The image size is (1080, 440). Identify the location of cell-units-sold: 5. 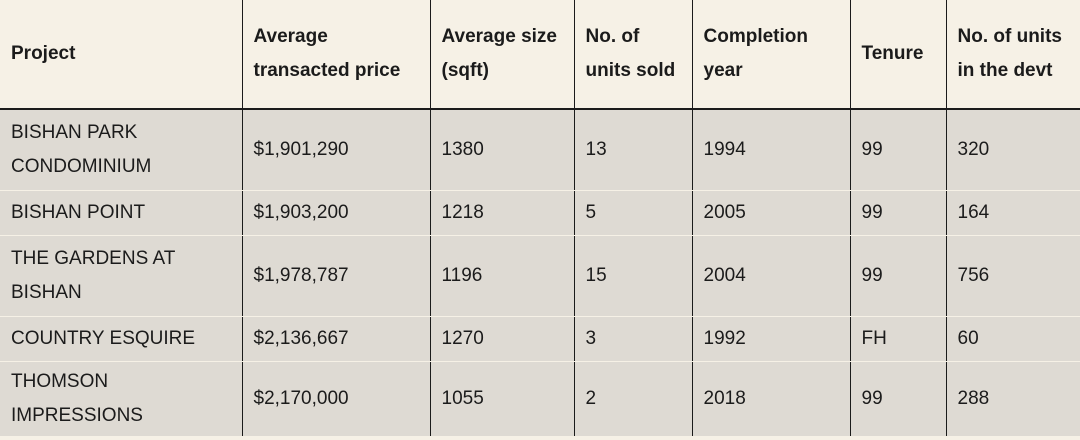
(633, 213).